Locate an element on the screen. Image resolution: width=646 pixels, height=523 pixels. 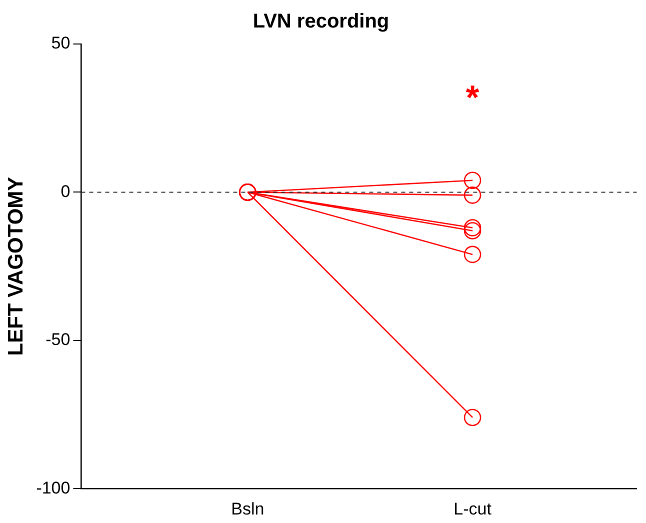
y-tick-label: -50 is located at coordinates (58, 340).